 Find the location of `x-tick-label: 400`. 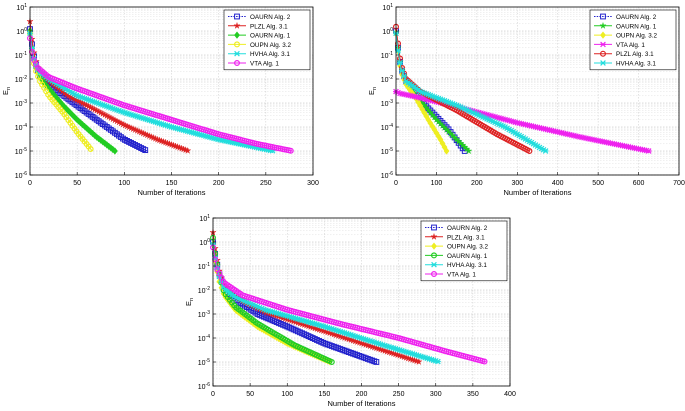

x-tick-label: 400 is located at coordinates (510, 394).